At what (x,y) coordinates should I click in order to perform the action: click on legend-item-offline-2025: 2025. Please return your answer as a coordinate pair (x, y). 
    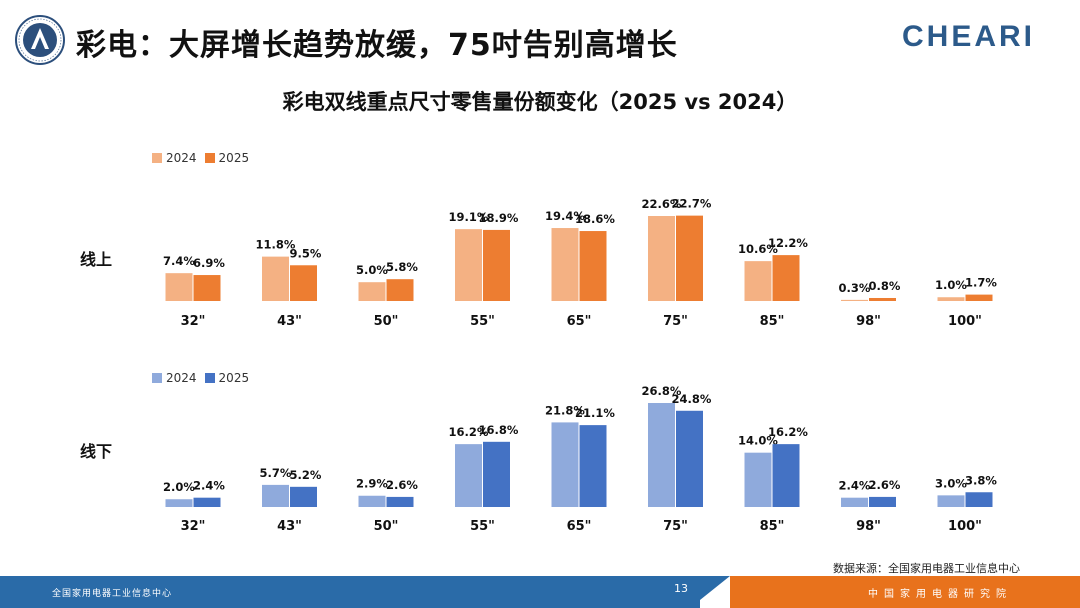
    Looking at the image, I should click on (227, 378).